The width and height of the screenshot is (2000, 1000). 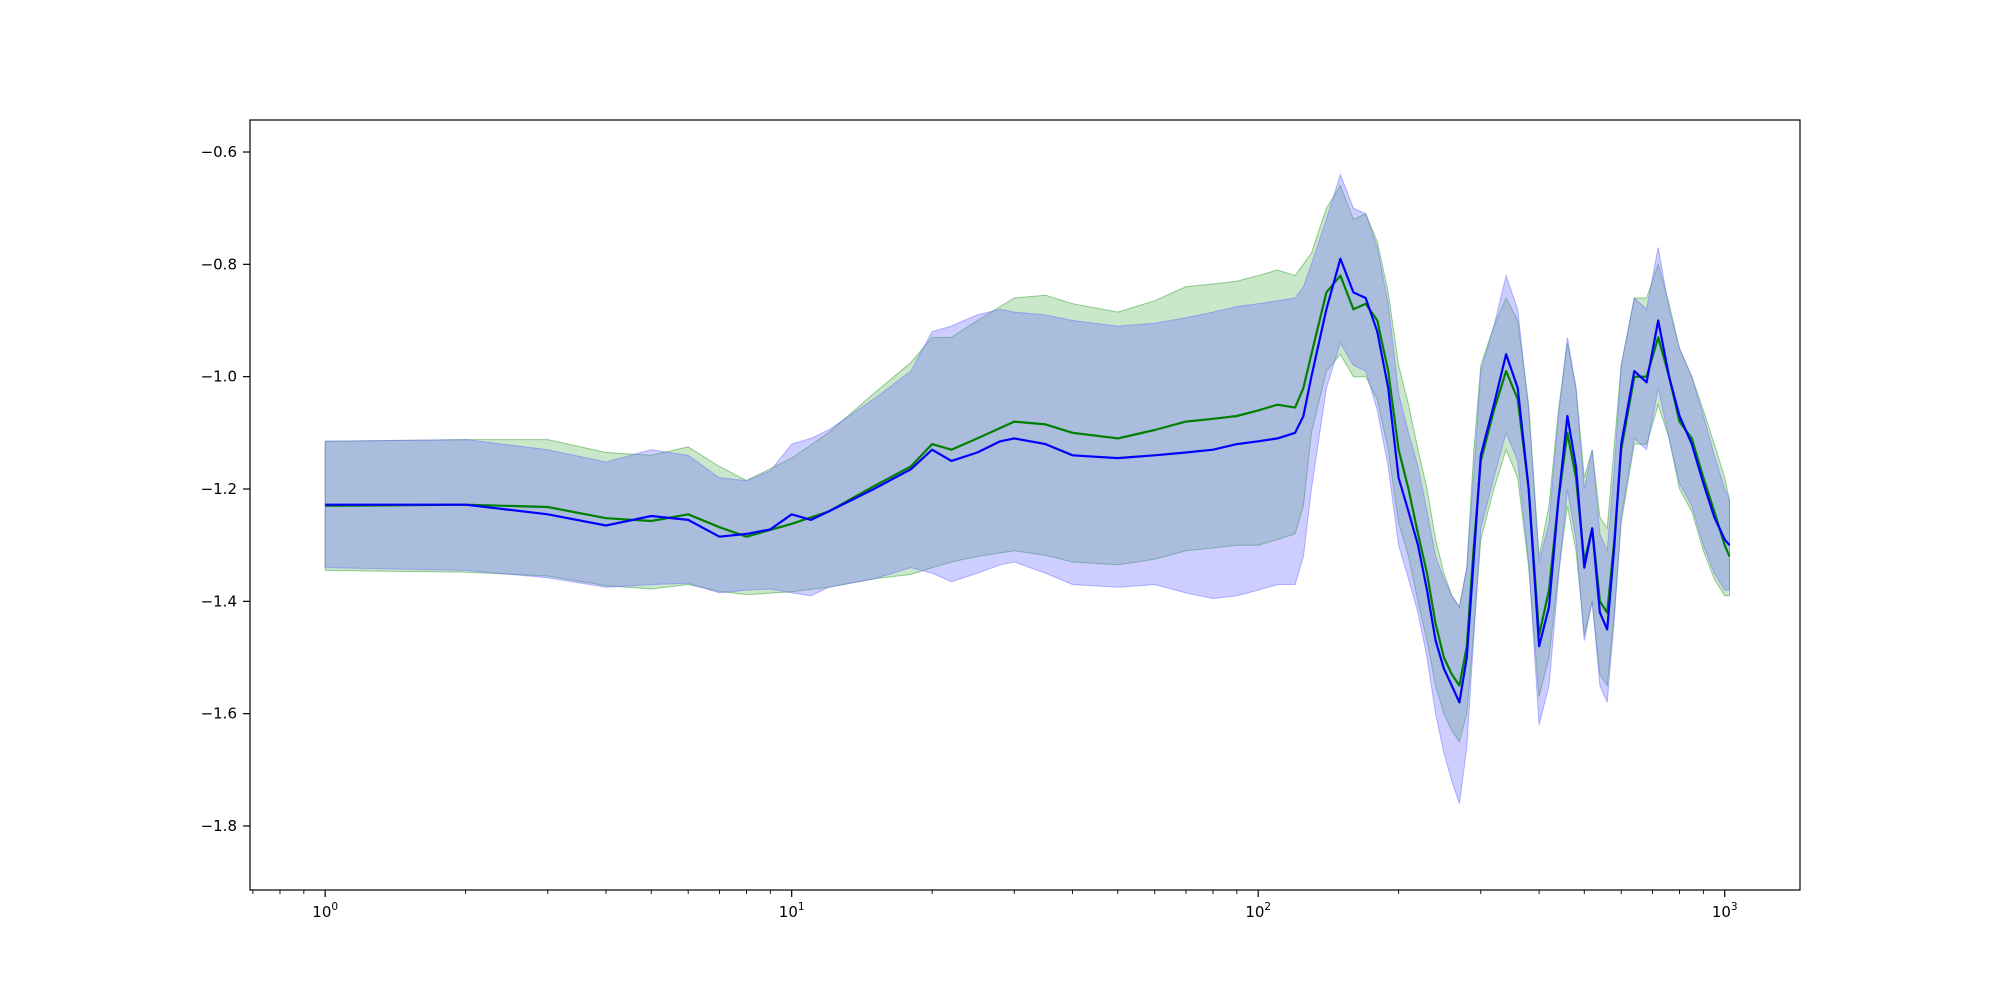 What do you see at coordinates (219, 826) in the screenshot?
I see `y-tick-label: −1.8` at bounding box center [219, 826].